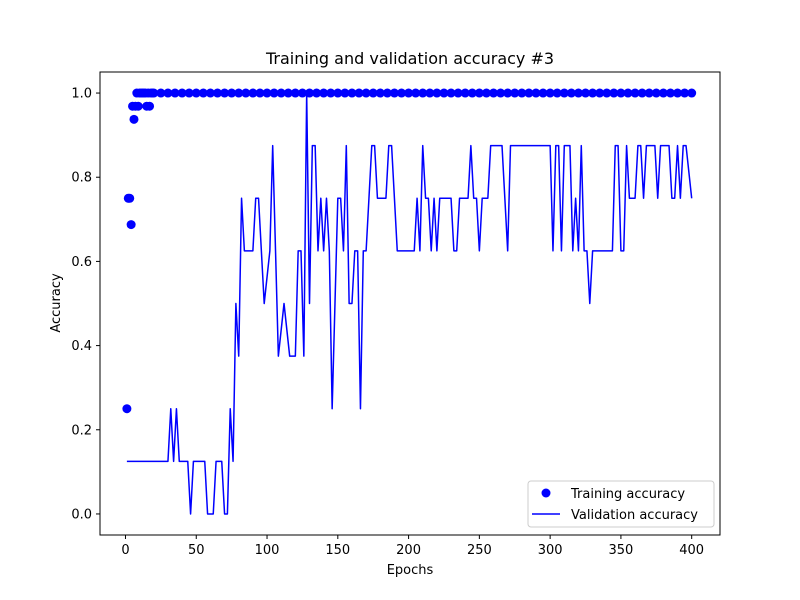 Image resolution: width=800 pixels, height=600 pixels. Describe the element at coordinates (81, 514) in the screenshot. I see `y-tick-label: 0.0` at that location.